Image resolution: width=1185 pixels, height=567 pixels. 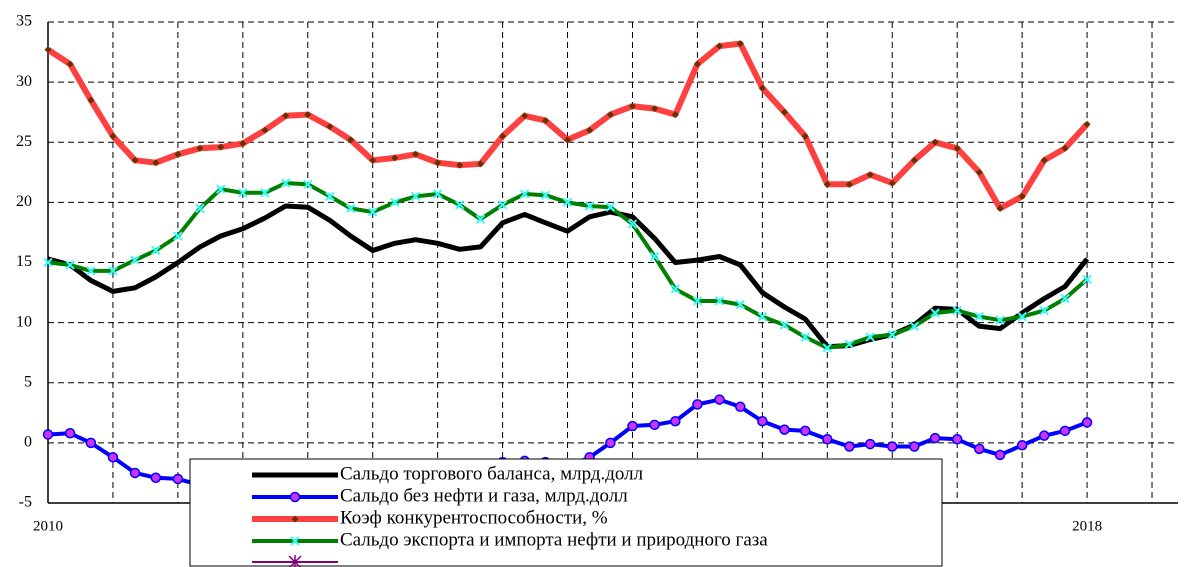 What do you see at coordinates (24, 141) in the screenshot?
I see `y-tick-label: 25` at bounding box center [24, 141].